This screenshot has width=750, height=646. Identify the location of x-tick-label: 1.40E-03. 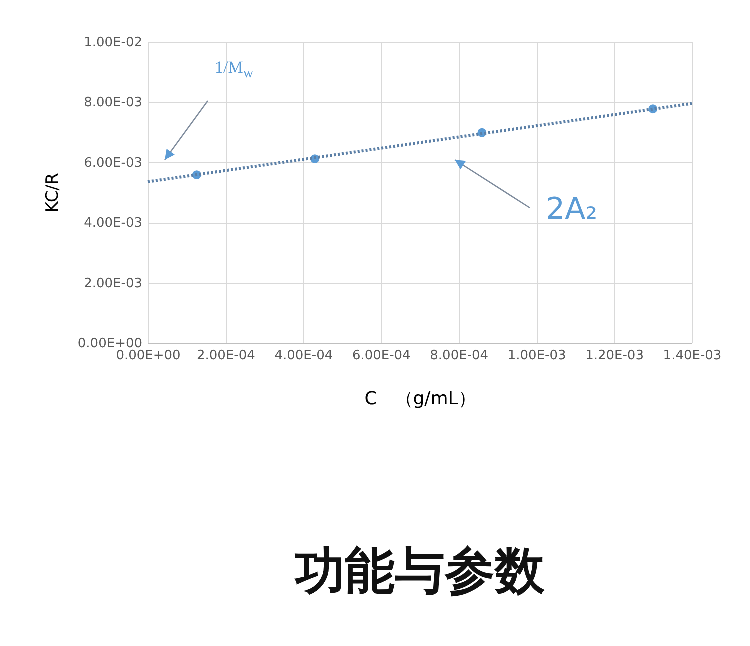
(692, 356).